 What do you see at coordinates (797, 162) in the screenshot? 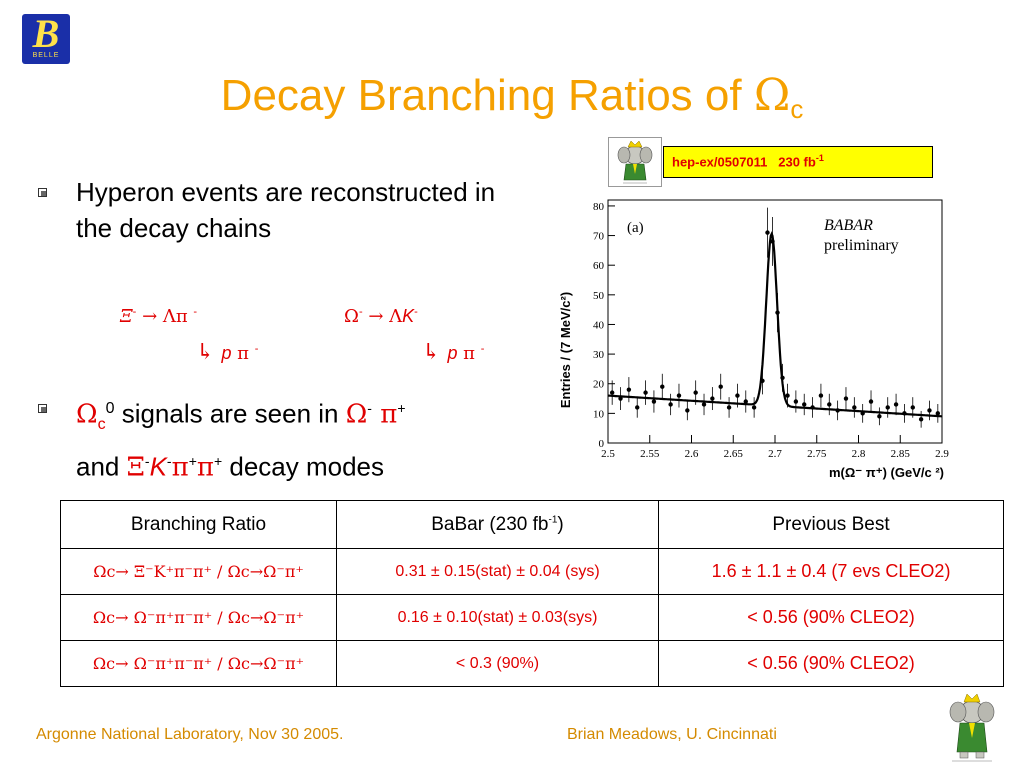
I see `luminosity: 230 fb` at bounding box center [797, 162].